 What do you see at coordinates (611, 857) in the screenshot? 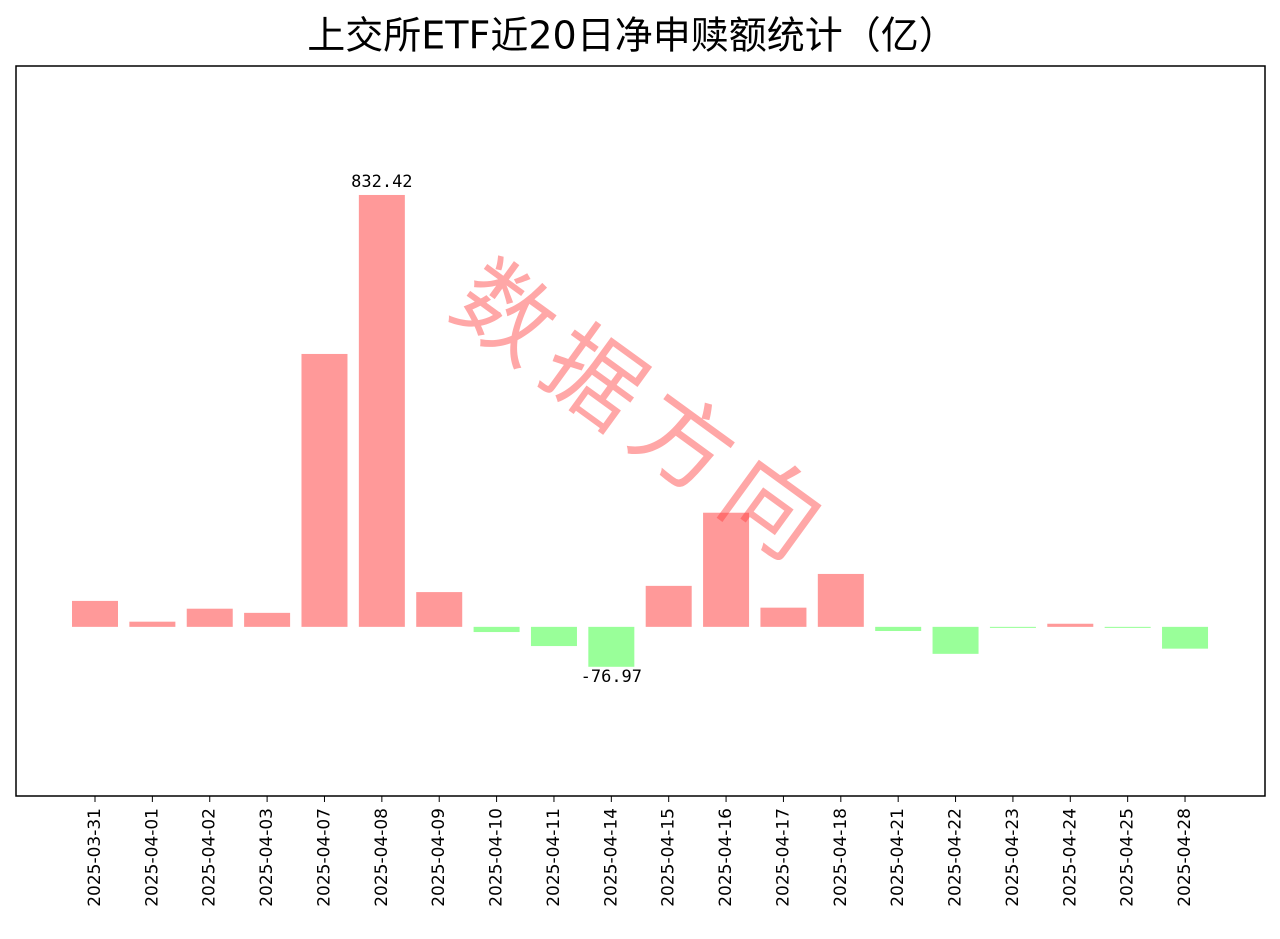
I see `x-tick-label: 2025-04-14` at bounding box center [611, 857].